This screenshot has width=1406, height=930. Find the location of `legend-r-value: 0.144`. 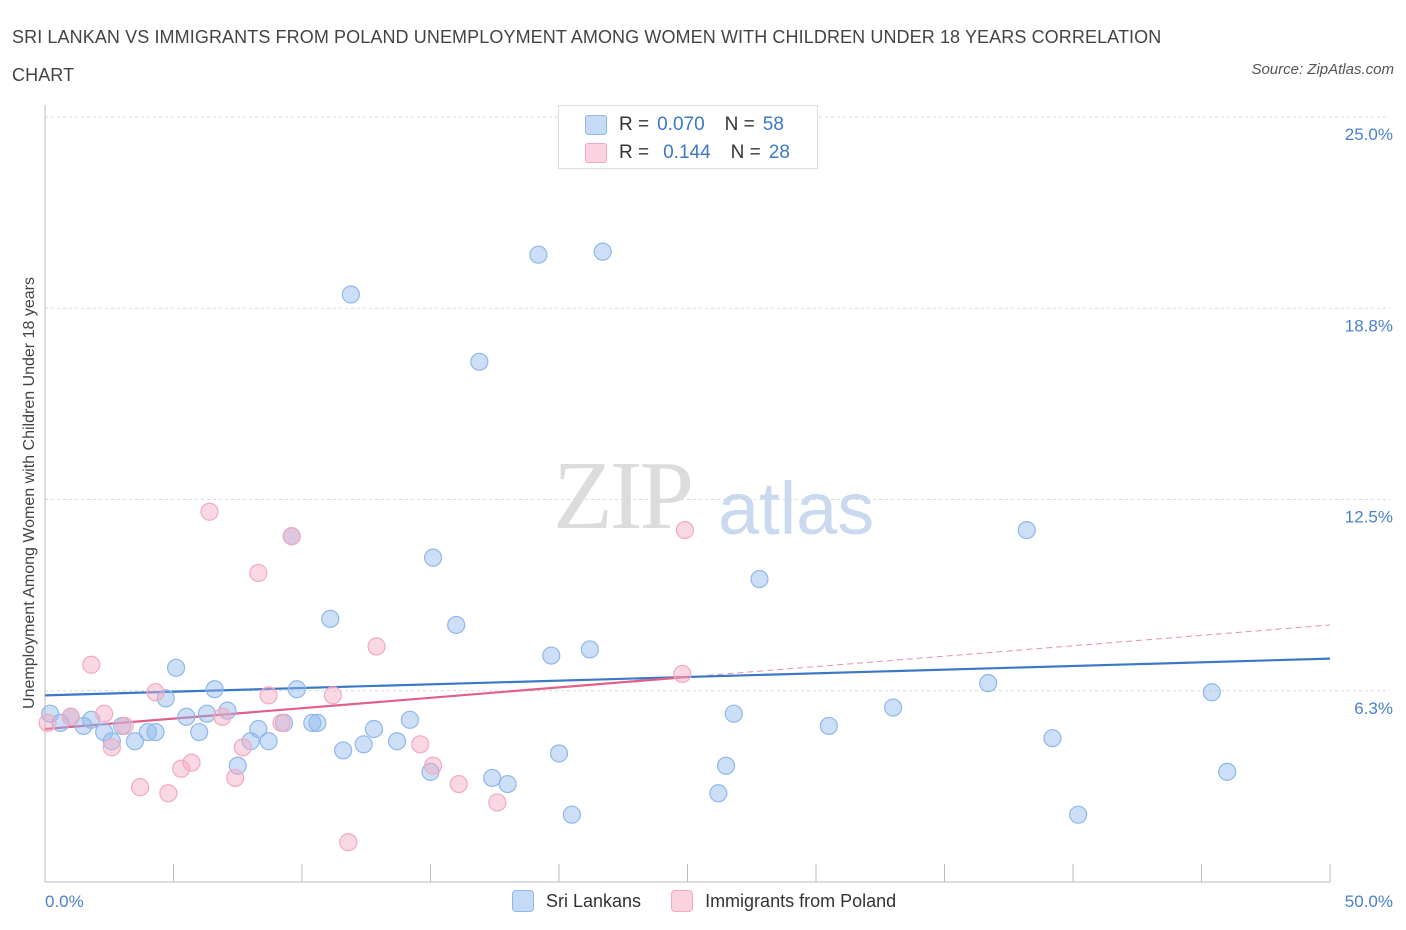

legend-r-value: 0.144 is located at coordinates (687, 152).